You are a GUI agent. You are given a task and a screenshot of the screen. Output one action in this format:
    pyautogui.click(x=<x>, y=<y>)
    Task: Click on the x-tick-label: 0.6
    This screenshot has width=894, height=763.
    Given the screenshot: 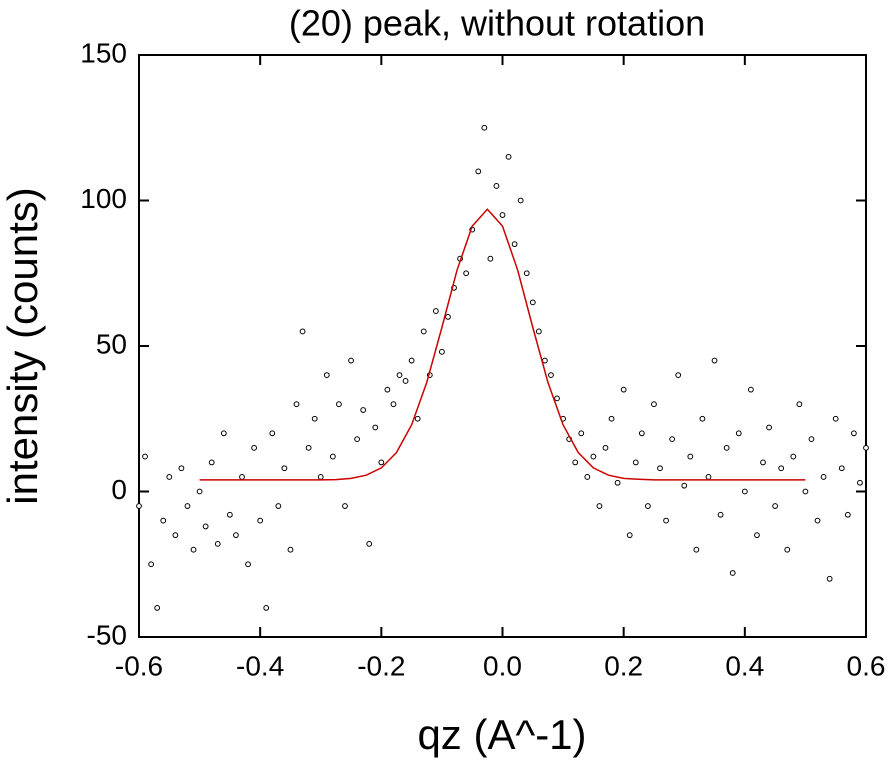 What is the action you would take?
    pyautogui.click(x=866, y=665)
    